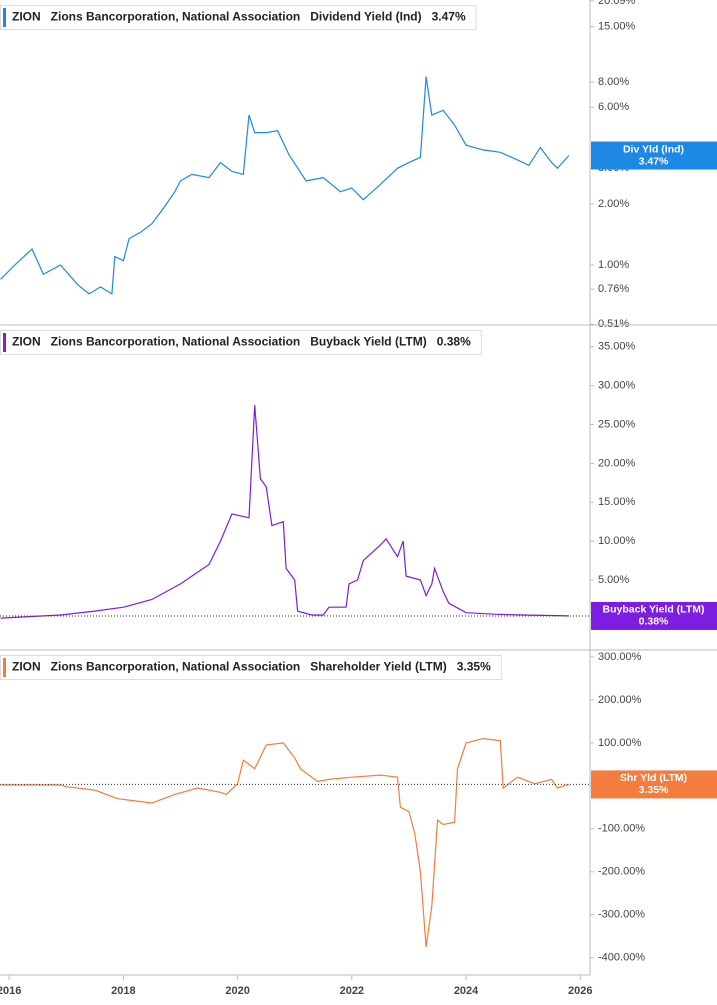 This screenshot has width=717, height=1005. I want to click on legend-value: 0.38%, so click(454, 342).